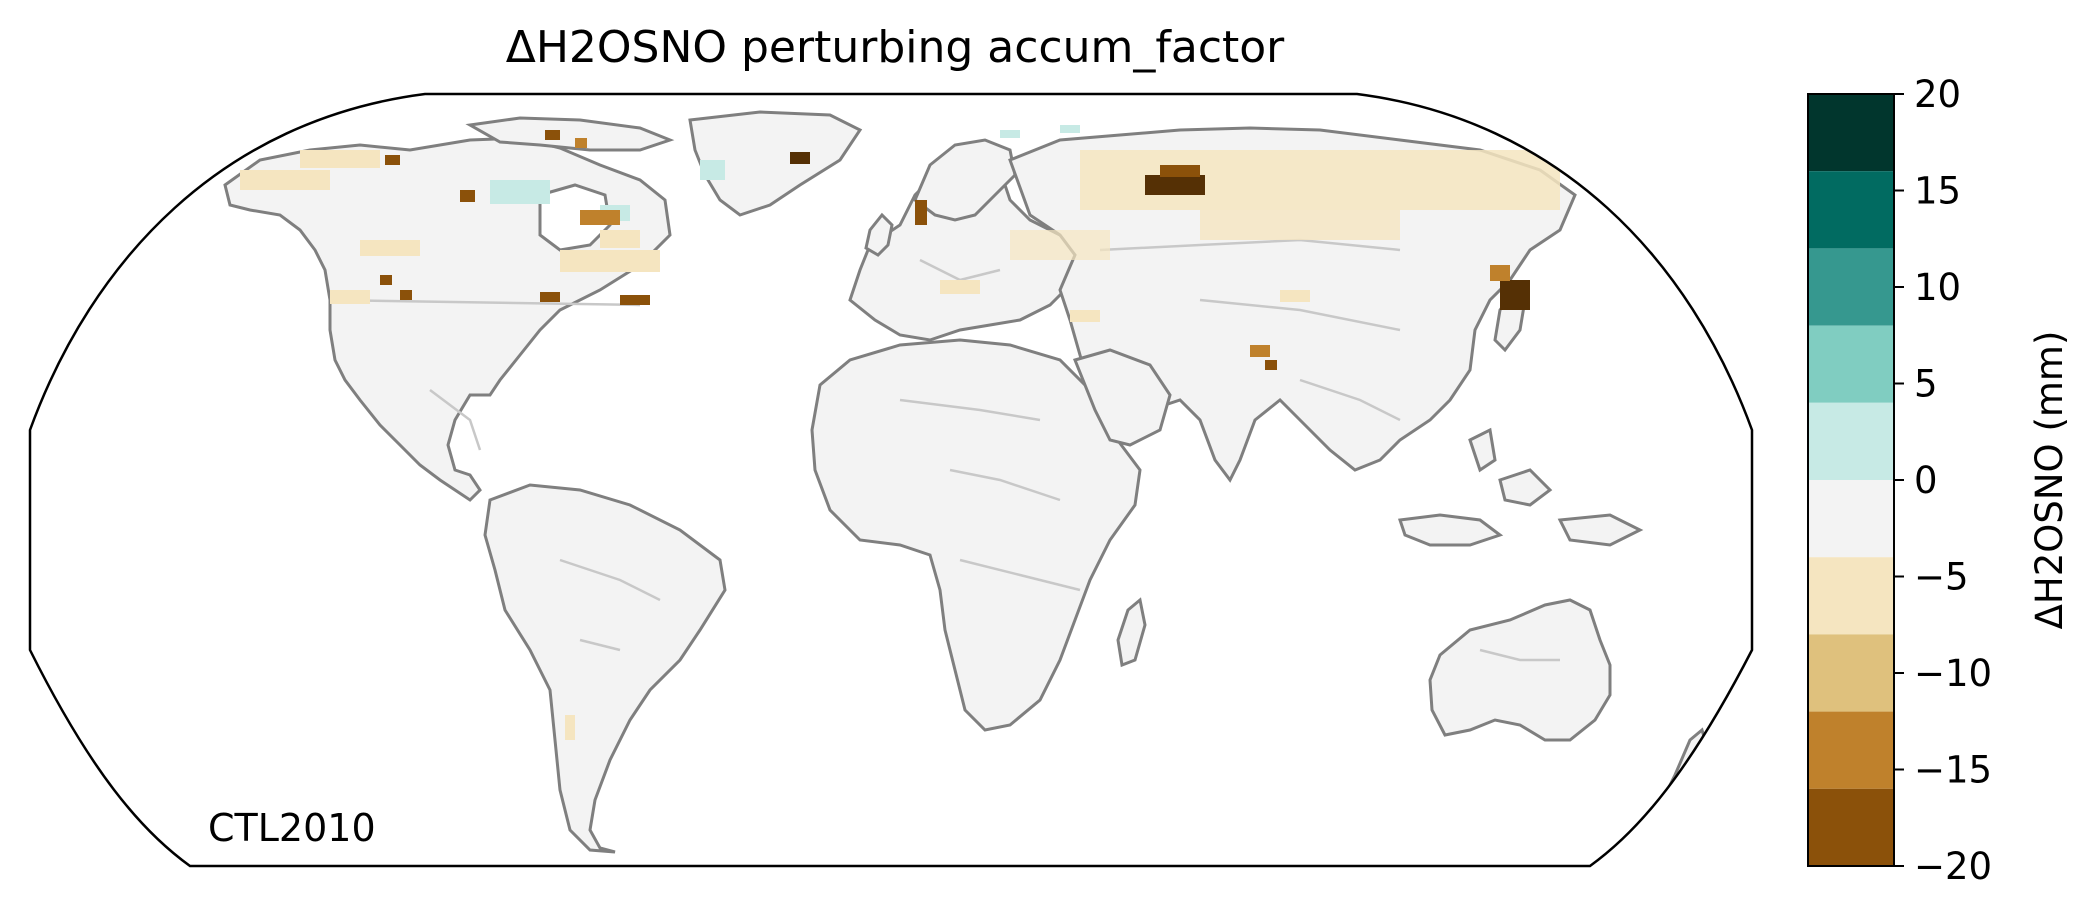 This screenshot has height=919, width=2093. What do you see at coordinates (1926, 384) in the screenshot?
I see `colorbar-tick-label: 5` at bounding box center [1926, 384].